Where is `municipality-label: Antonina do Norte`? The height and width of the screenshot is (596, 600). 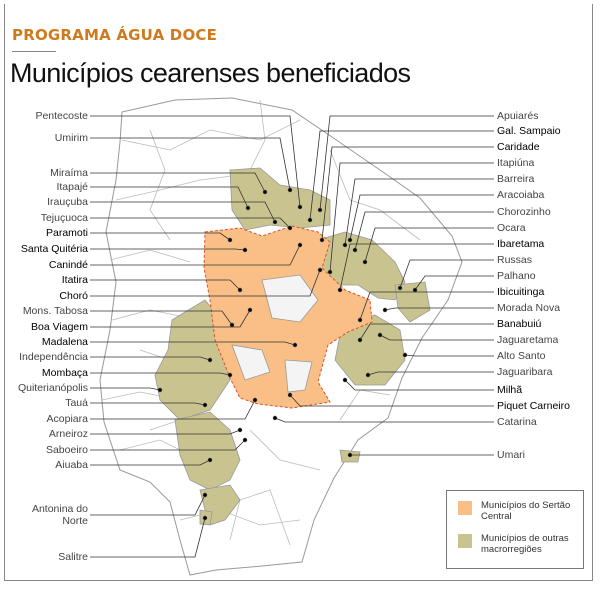 municipality-label: Antonina do Norte is located at coordinates (59, 515).